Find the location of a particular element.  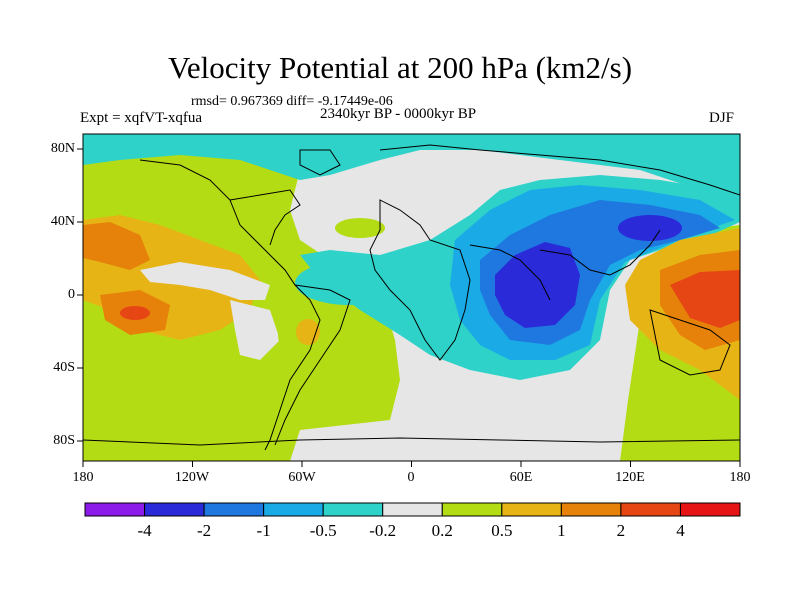

colorbar-label: -2 is located at coordinates (204, 530).